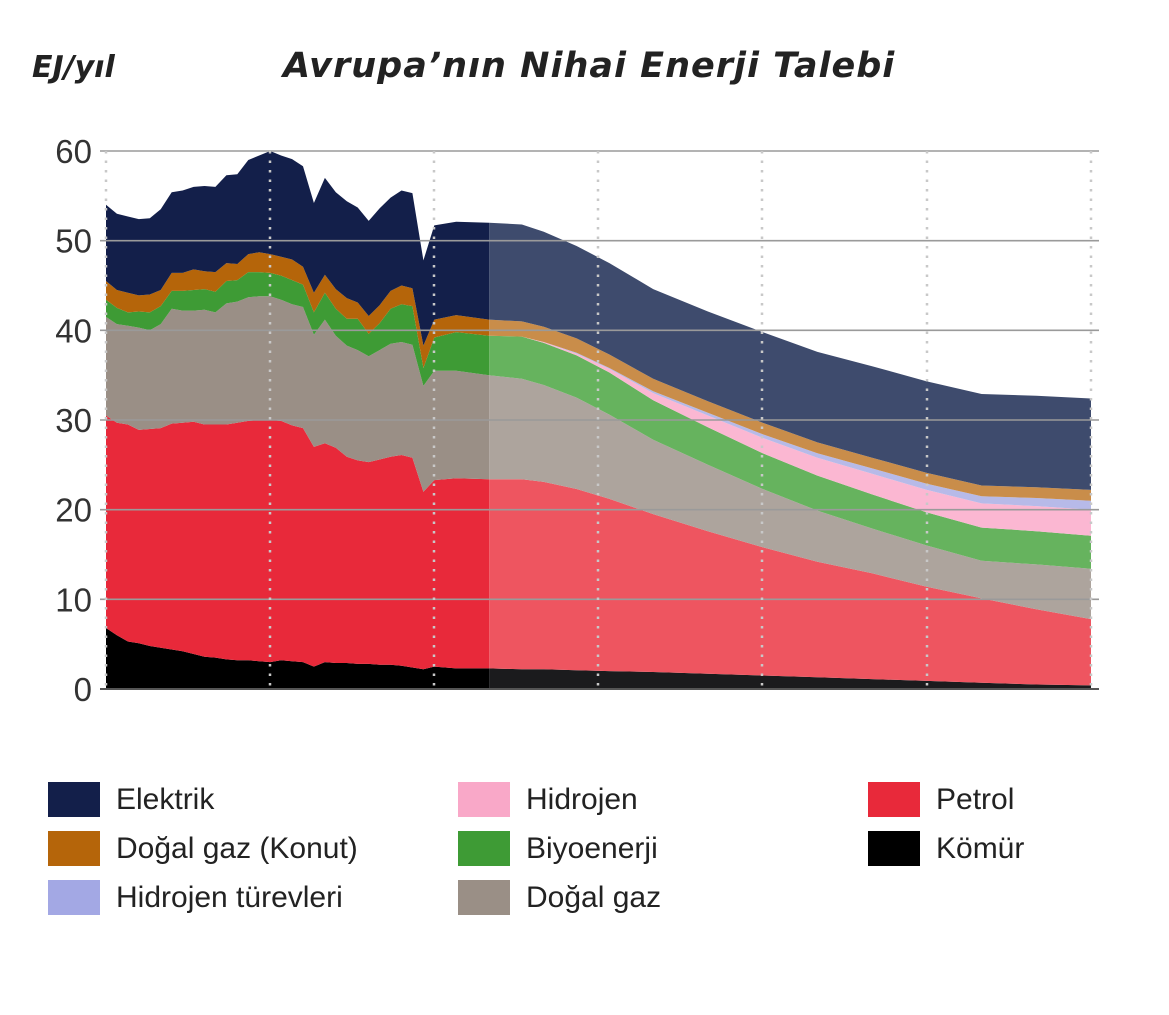 Image resolution: width=1169 pixels, height=1015 pixels. I want to click on legend-label: Petrol, so click(975, 799).